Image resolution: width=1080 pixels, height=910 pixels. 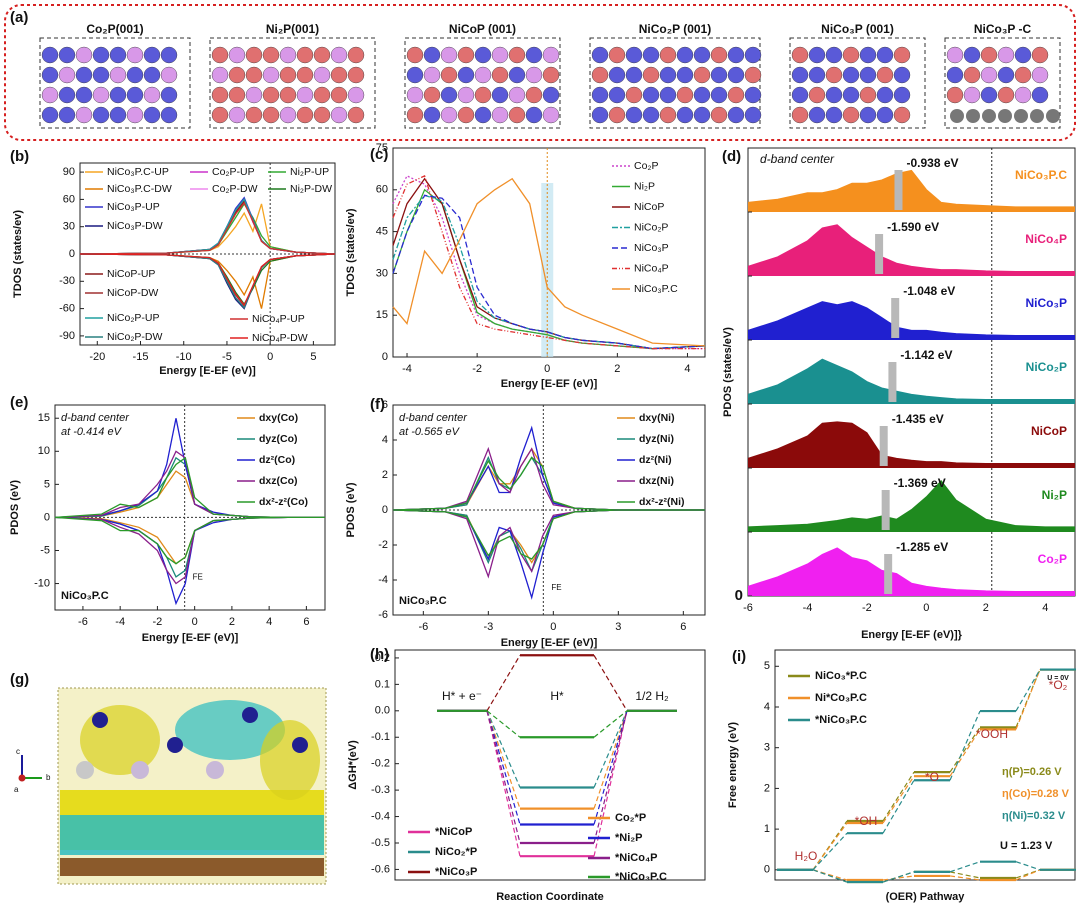 What do you see at coordinates (67, 309) in the screenshot?
I see `y-tick-label: -60` at bounding box center [67, 309].